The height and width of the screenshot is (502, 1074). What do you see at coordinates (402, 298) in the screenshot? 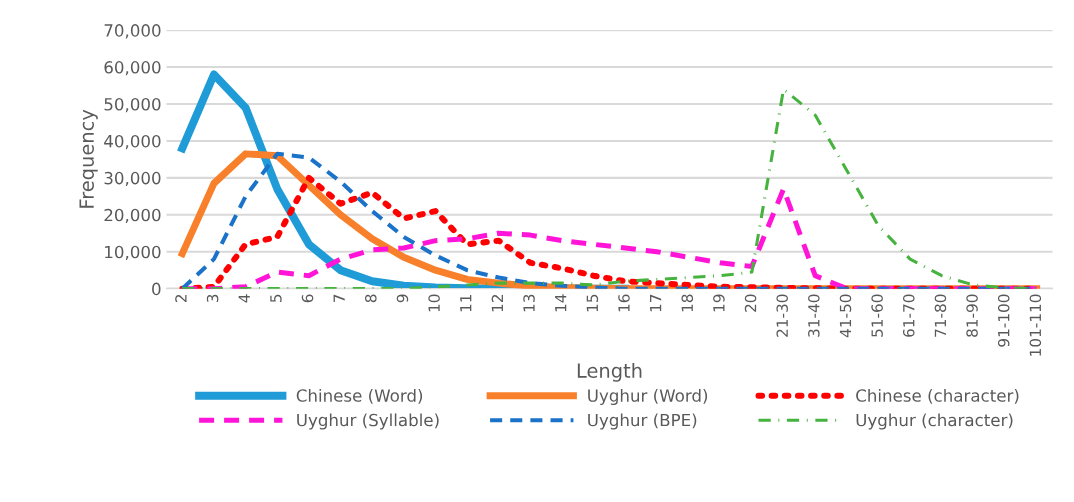
I see `x-tick-label: 9` at bounding box center [402, 298].